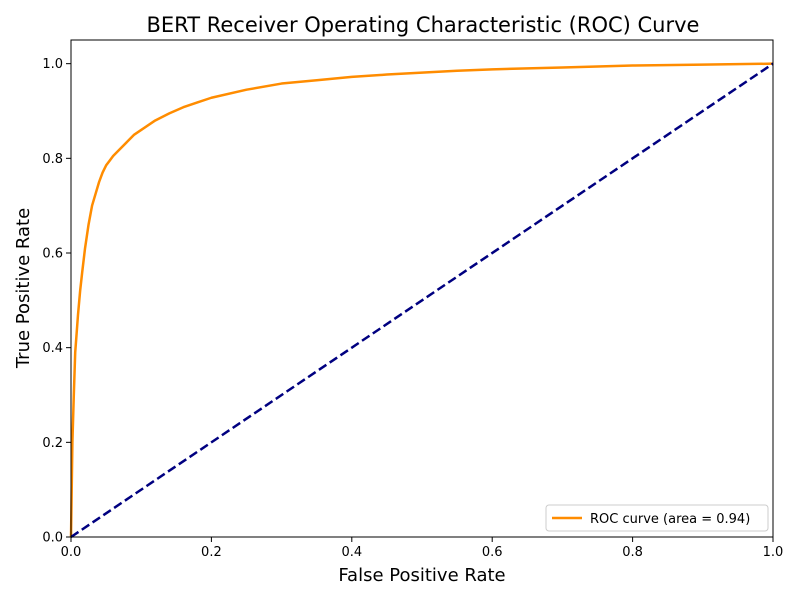 Image resolution: width=800 pixels, height=600 pixels. I want to click on x-tick-label: 0.4, so click(351, 552).